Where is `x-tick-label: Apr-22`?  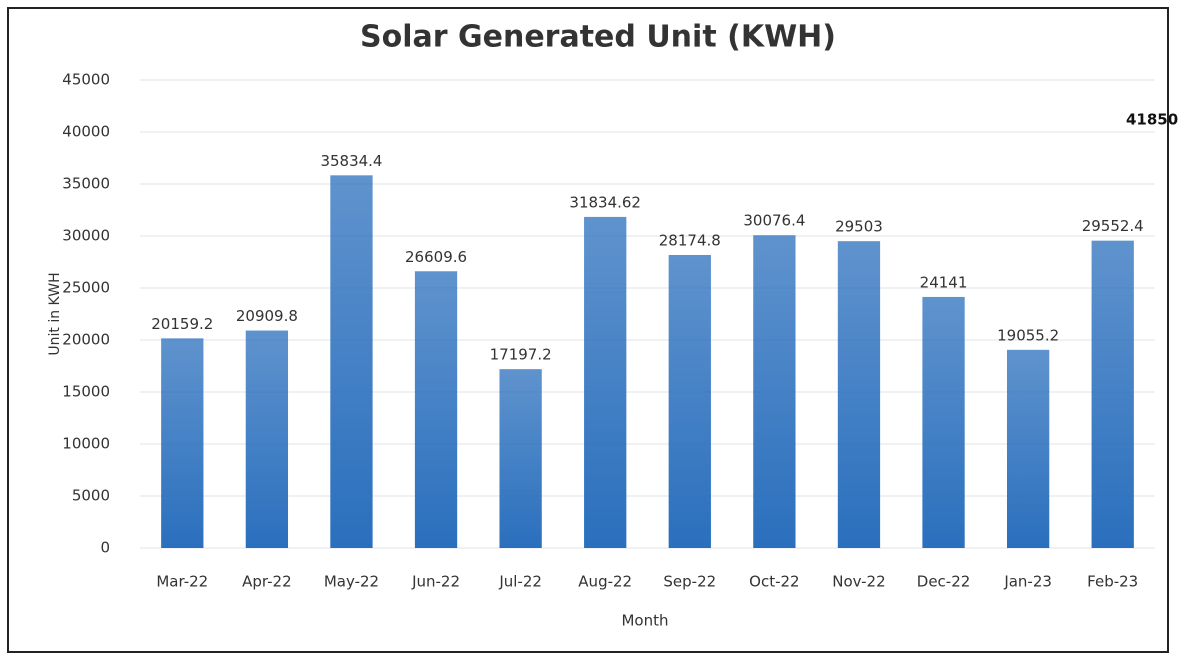
x-tick-label: Apr-22 is located at coordinates (267, 582).